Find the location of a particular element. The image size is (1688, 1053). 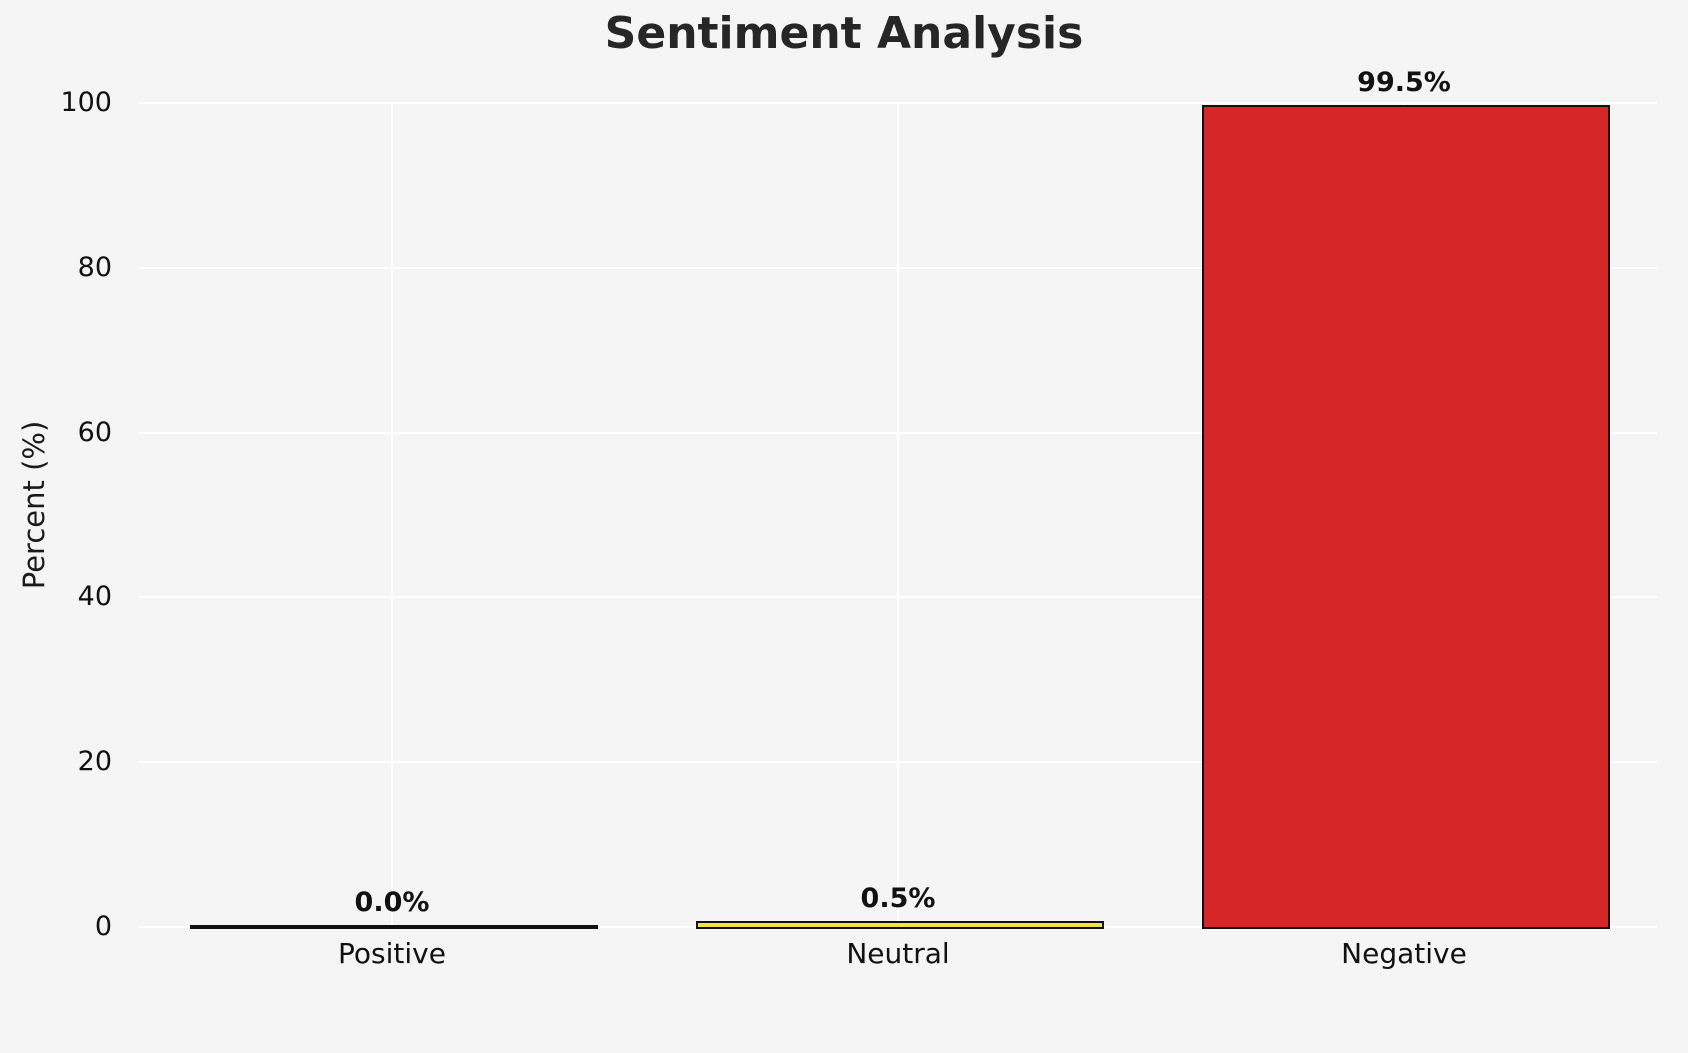

bar-neutral is located at coordinates (900, 924).